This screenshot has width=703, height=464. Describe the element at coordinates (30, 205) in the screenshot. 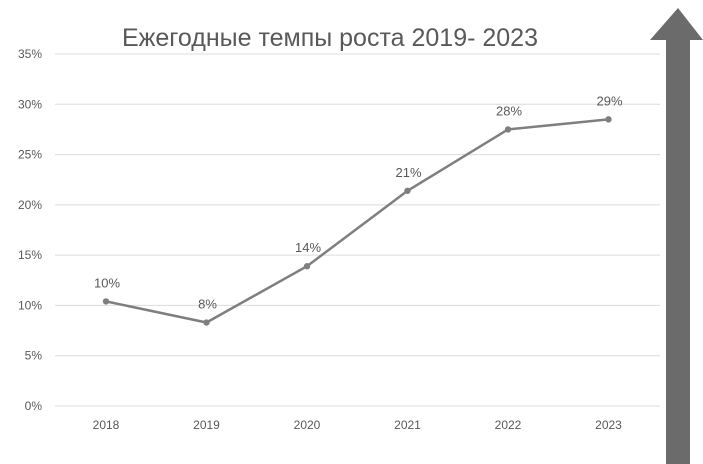

I see `y-tick-label: 20%` at that location.